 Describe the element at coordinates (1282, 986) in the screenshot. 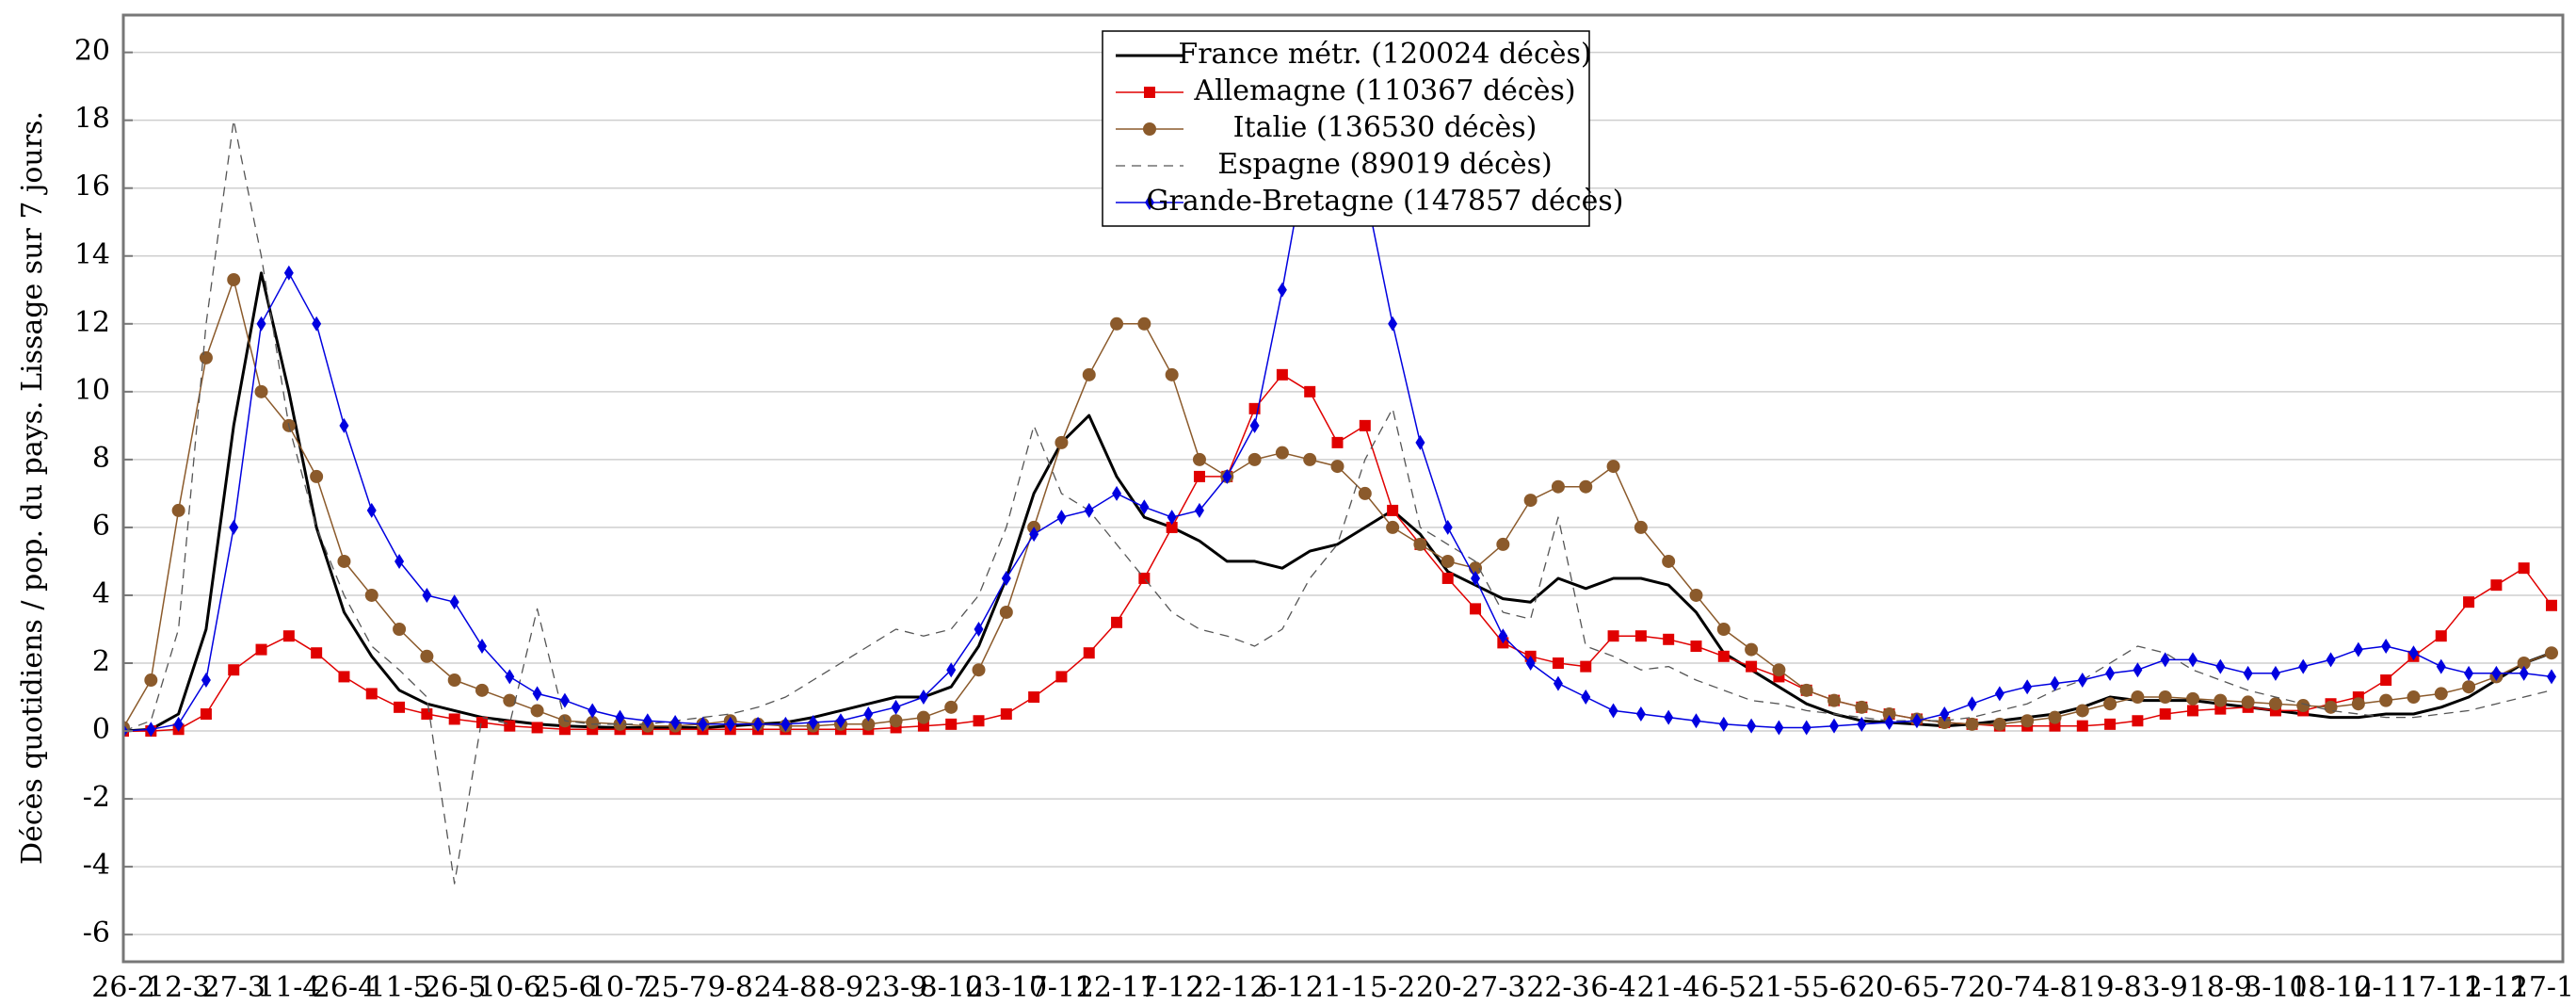

I see `x-tick-label: 6-1` at that location.